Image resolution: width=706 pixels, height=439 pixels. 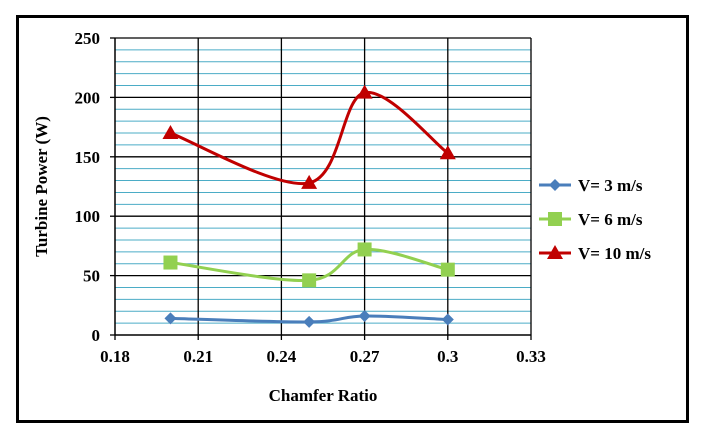 What do you see at coordinates (447, 356) in the screenshot?
I see `x-tick-label: 0.3` at bounding box center [447, 356].